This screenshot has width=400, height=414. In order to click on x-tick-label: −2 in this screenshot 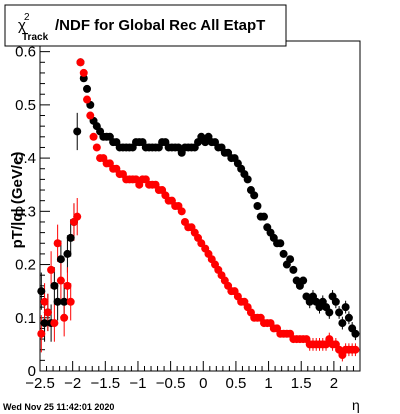, I will do `click(72, 383)`.